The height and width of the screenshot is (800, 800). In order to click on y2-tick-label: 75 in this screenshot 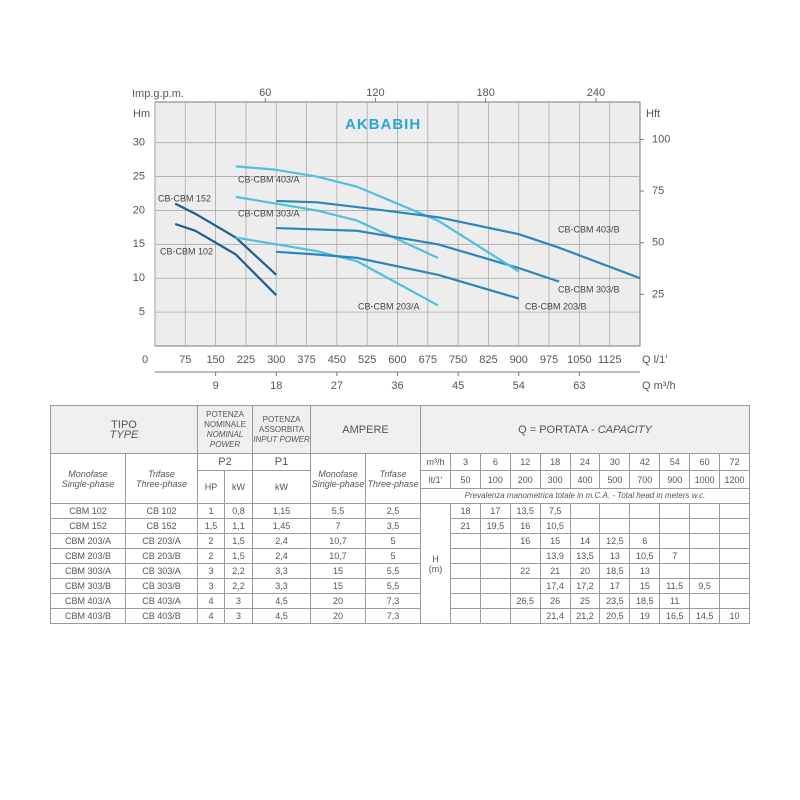, I will do `click(658, 191)`.